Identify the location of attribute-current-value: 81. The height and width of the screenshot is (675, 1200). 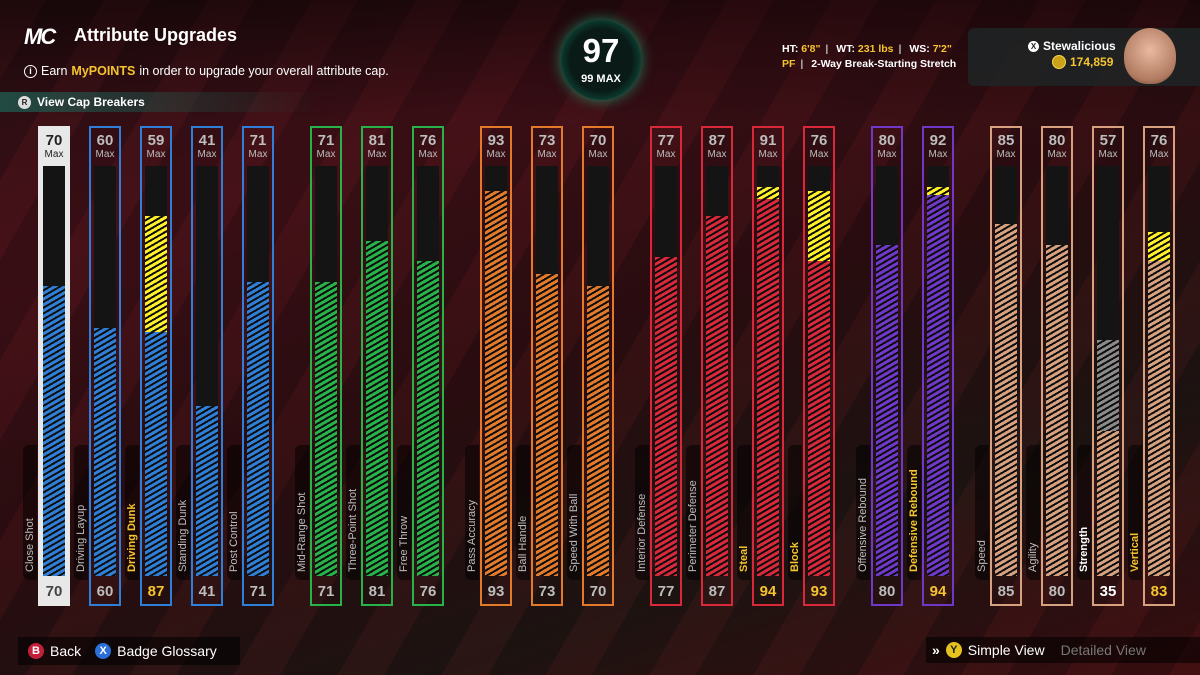
(377, 591).